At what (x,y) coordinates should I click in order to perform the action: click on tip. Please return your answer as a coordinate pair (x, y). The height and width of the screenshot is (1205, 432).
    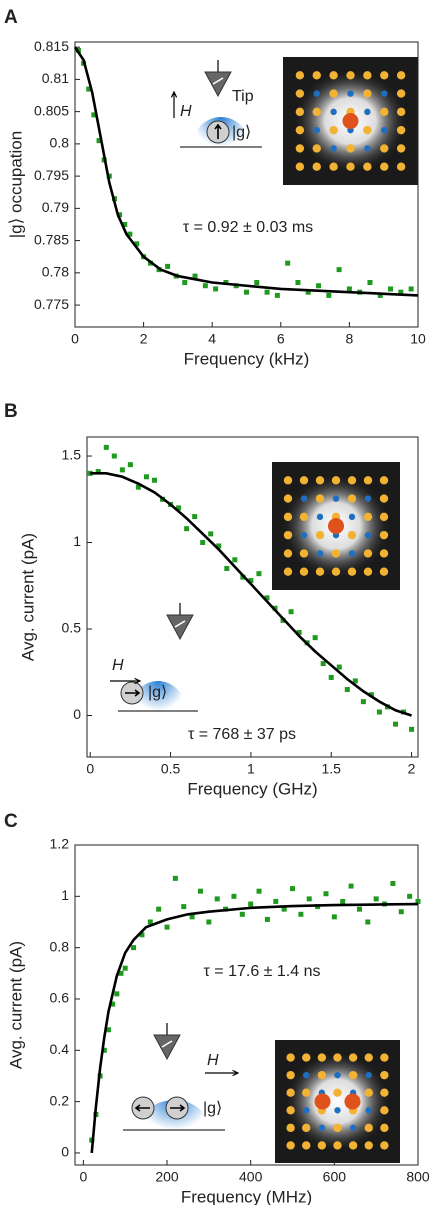
    Looking at the image, I should click on (180, 627).